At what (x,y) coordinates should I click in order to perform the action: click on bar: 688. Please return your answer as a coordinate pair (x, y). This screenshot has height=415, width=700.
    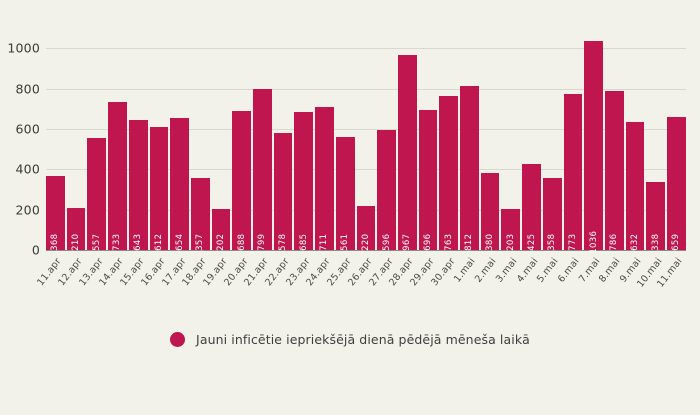
    Looking at the image, I should click on (242, 180).